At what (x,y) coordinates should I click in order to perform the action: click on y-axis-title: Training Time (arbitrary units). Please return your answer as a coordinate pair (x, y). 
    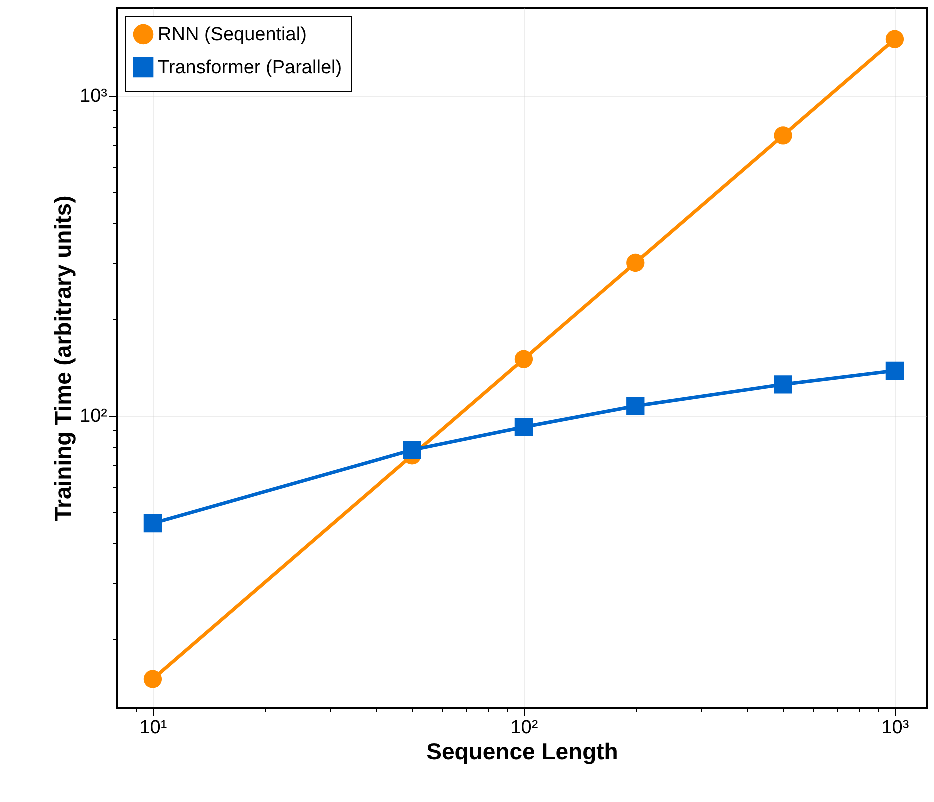
    Looking at the image, I should click on (63, 359).